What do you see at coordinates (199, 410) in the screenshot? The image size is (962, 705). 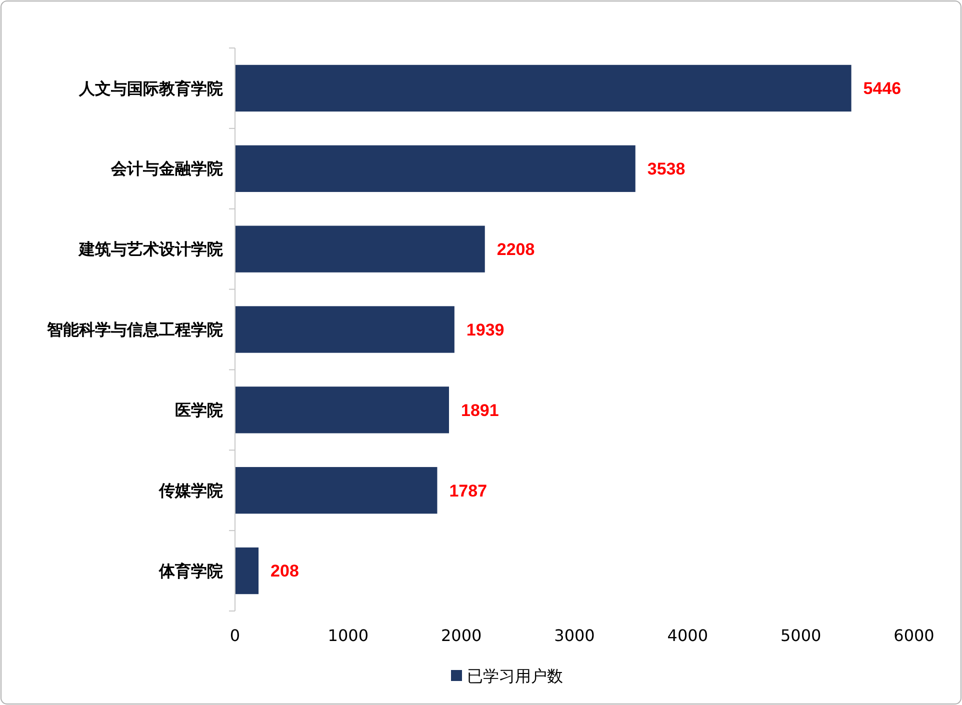 I see `y-tick-label: 医学院` at bounding box center [199, 410].